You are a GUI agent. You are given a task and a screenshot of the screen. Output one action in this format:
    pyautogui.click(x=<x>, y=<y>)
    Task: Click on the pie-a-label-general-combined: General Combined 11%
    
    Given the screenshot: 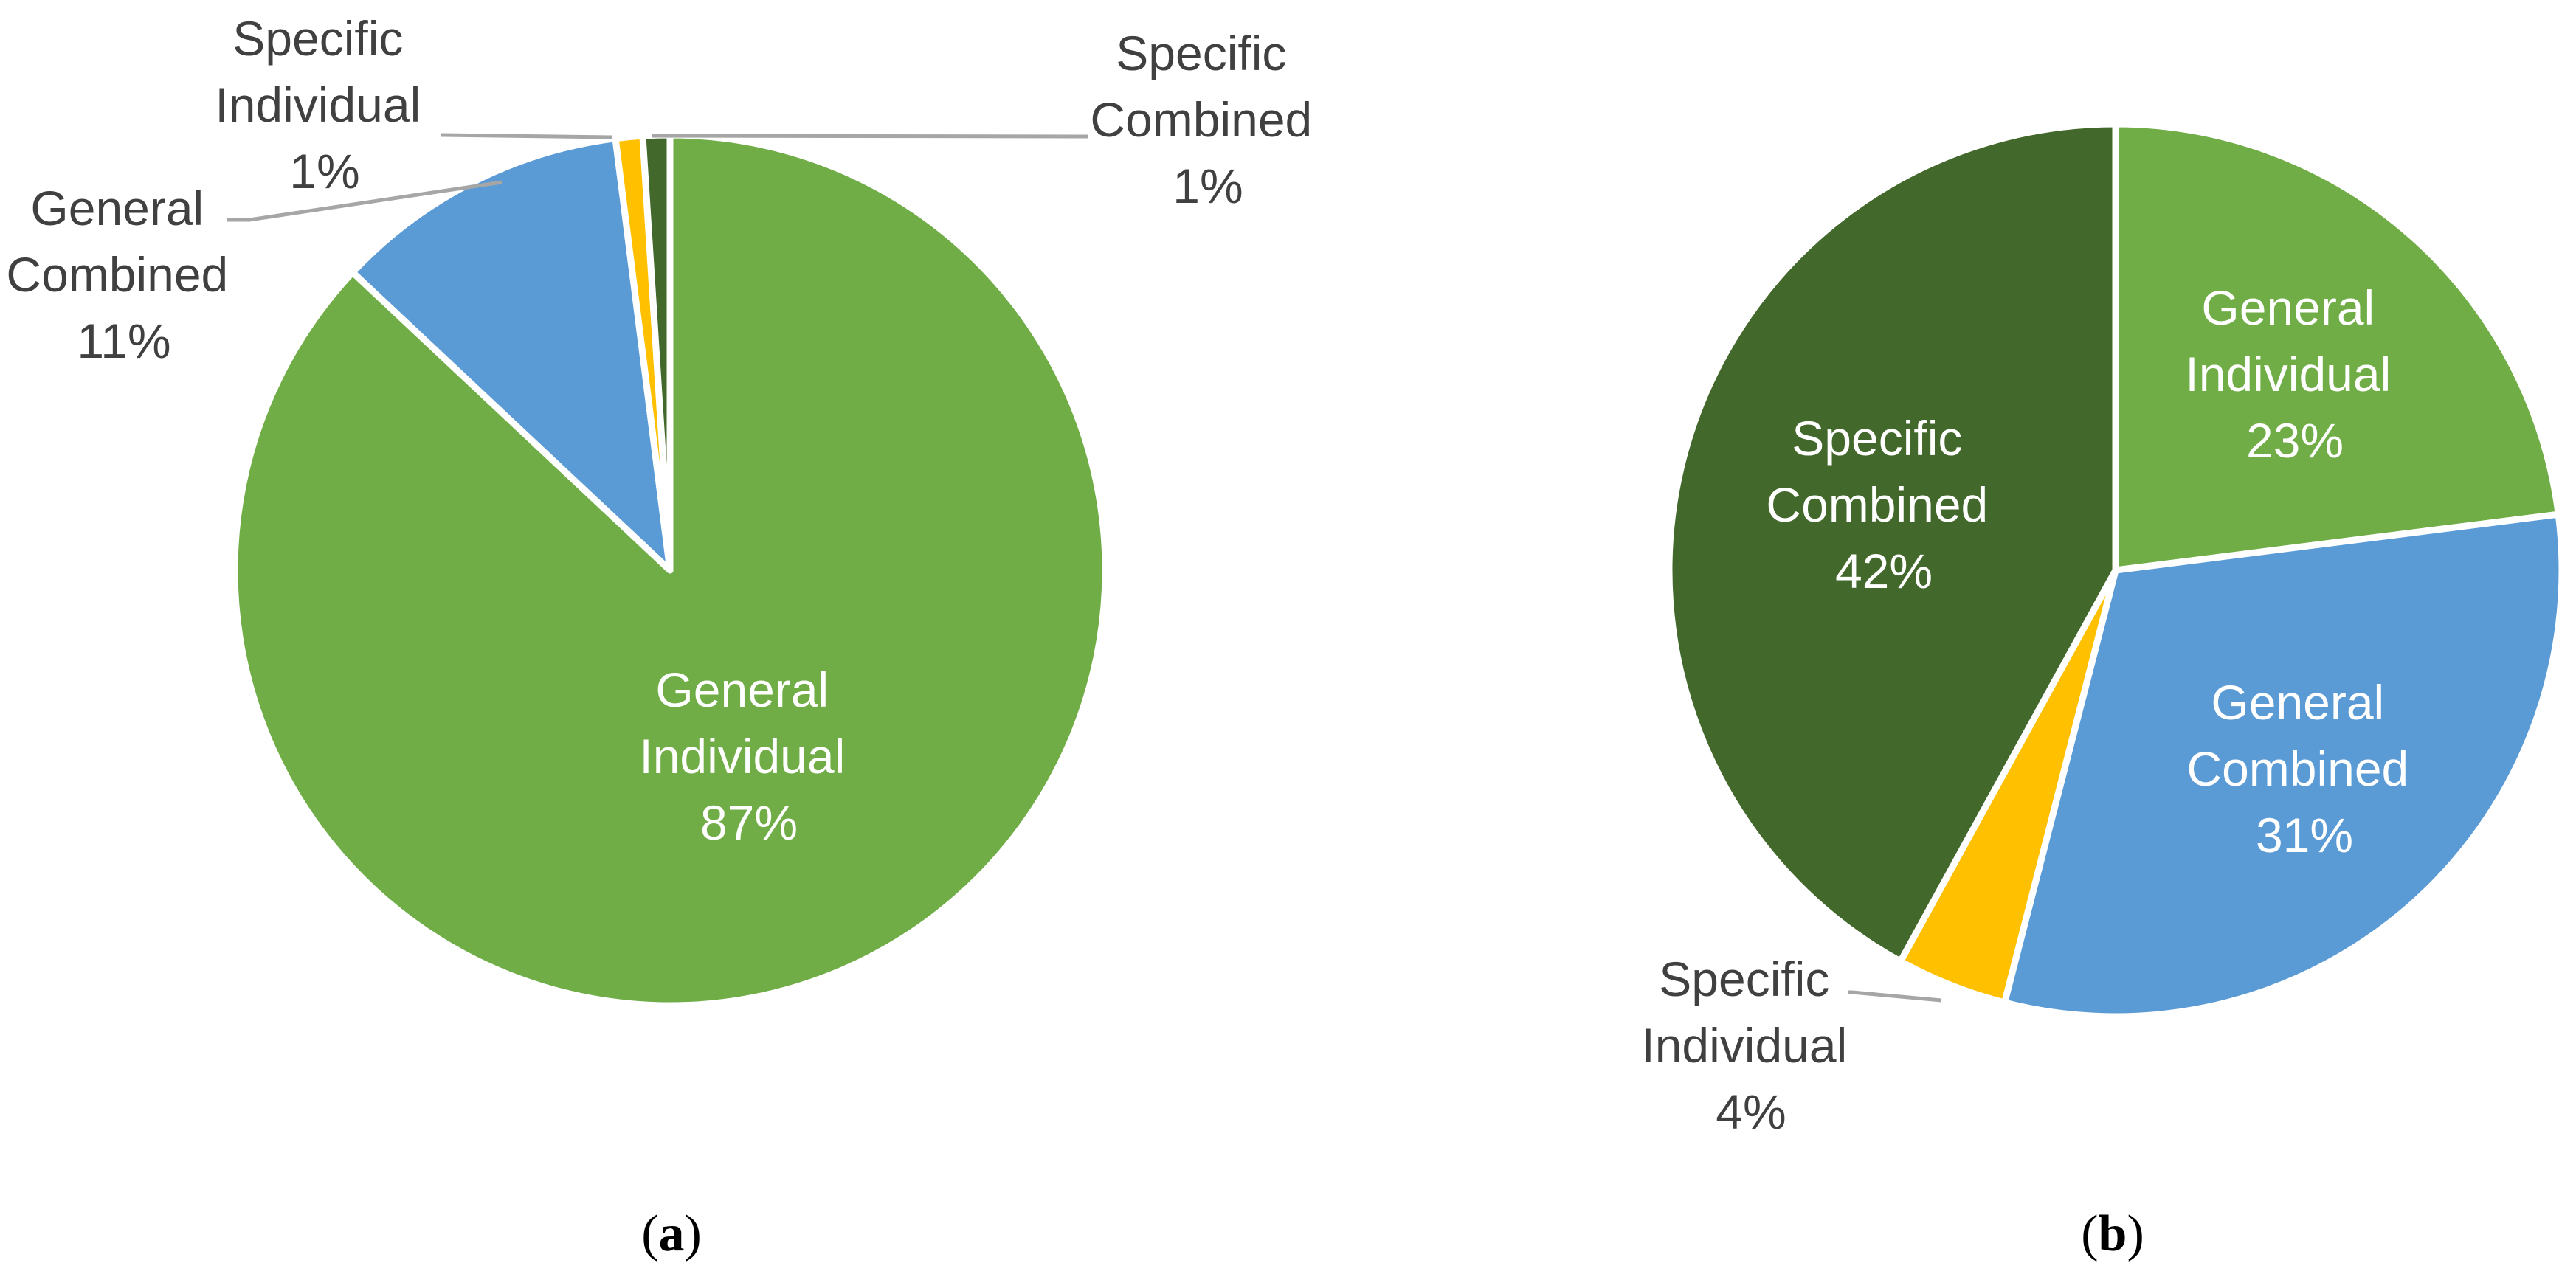 What is the action you would take?
    pyautogui.click(x=124, y=274)
    